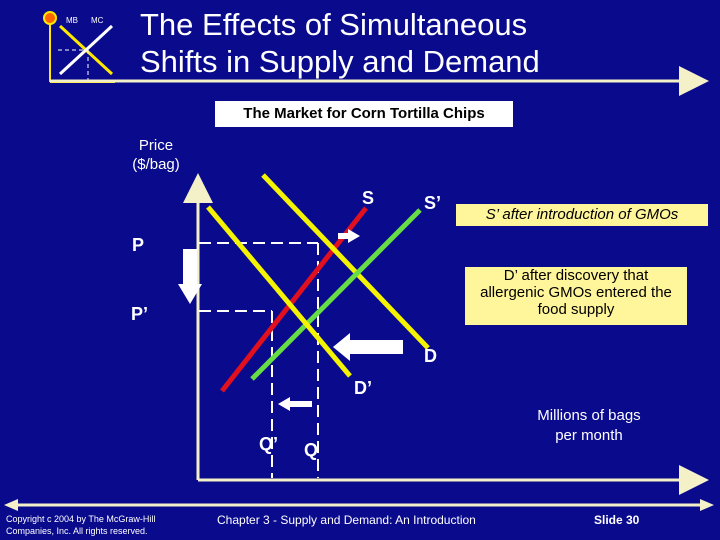 The image size is (720, 540). I want to click on quantity-level-q: Q, so click(311, 450).